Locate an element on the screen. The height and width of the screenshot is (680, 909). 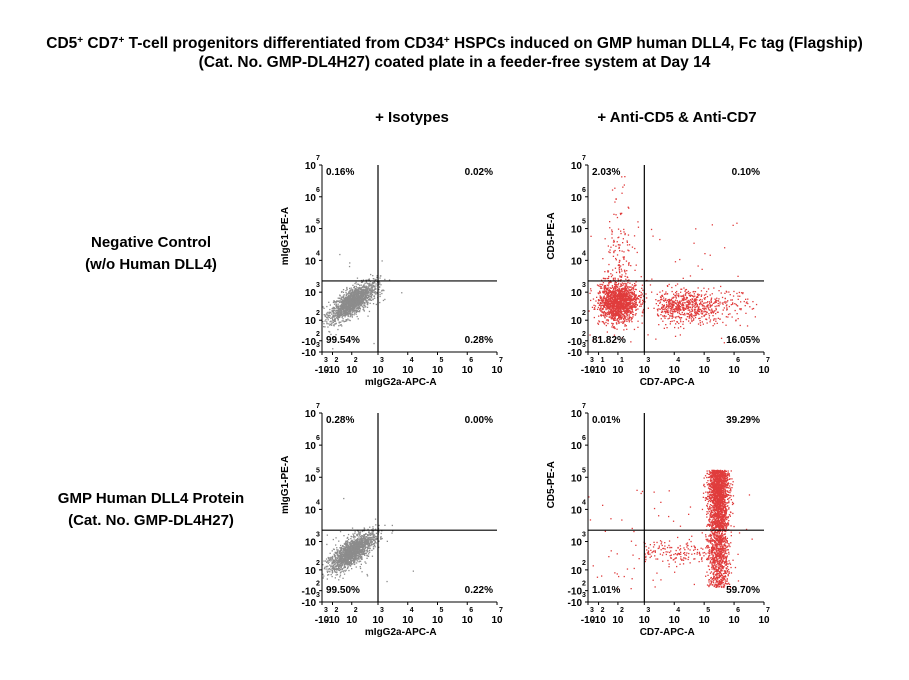
title-superscript: + is located at coordinates (121, 40).